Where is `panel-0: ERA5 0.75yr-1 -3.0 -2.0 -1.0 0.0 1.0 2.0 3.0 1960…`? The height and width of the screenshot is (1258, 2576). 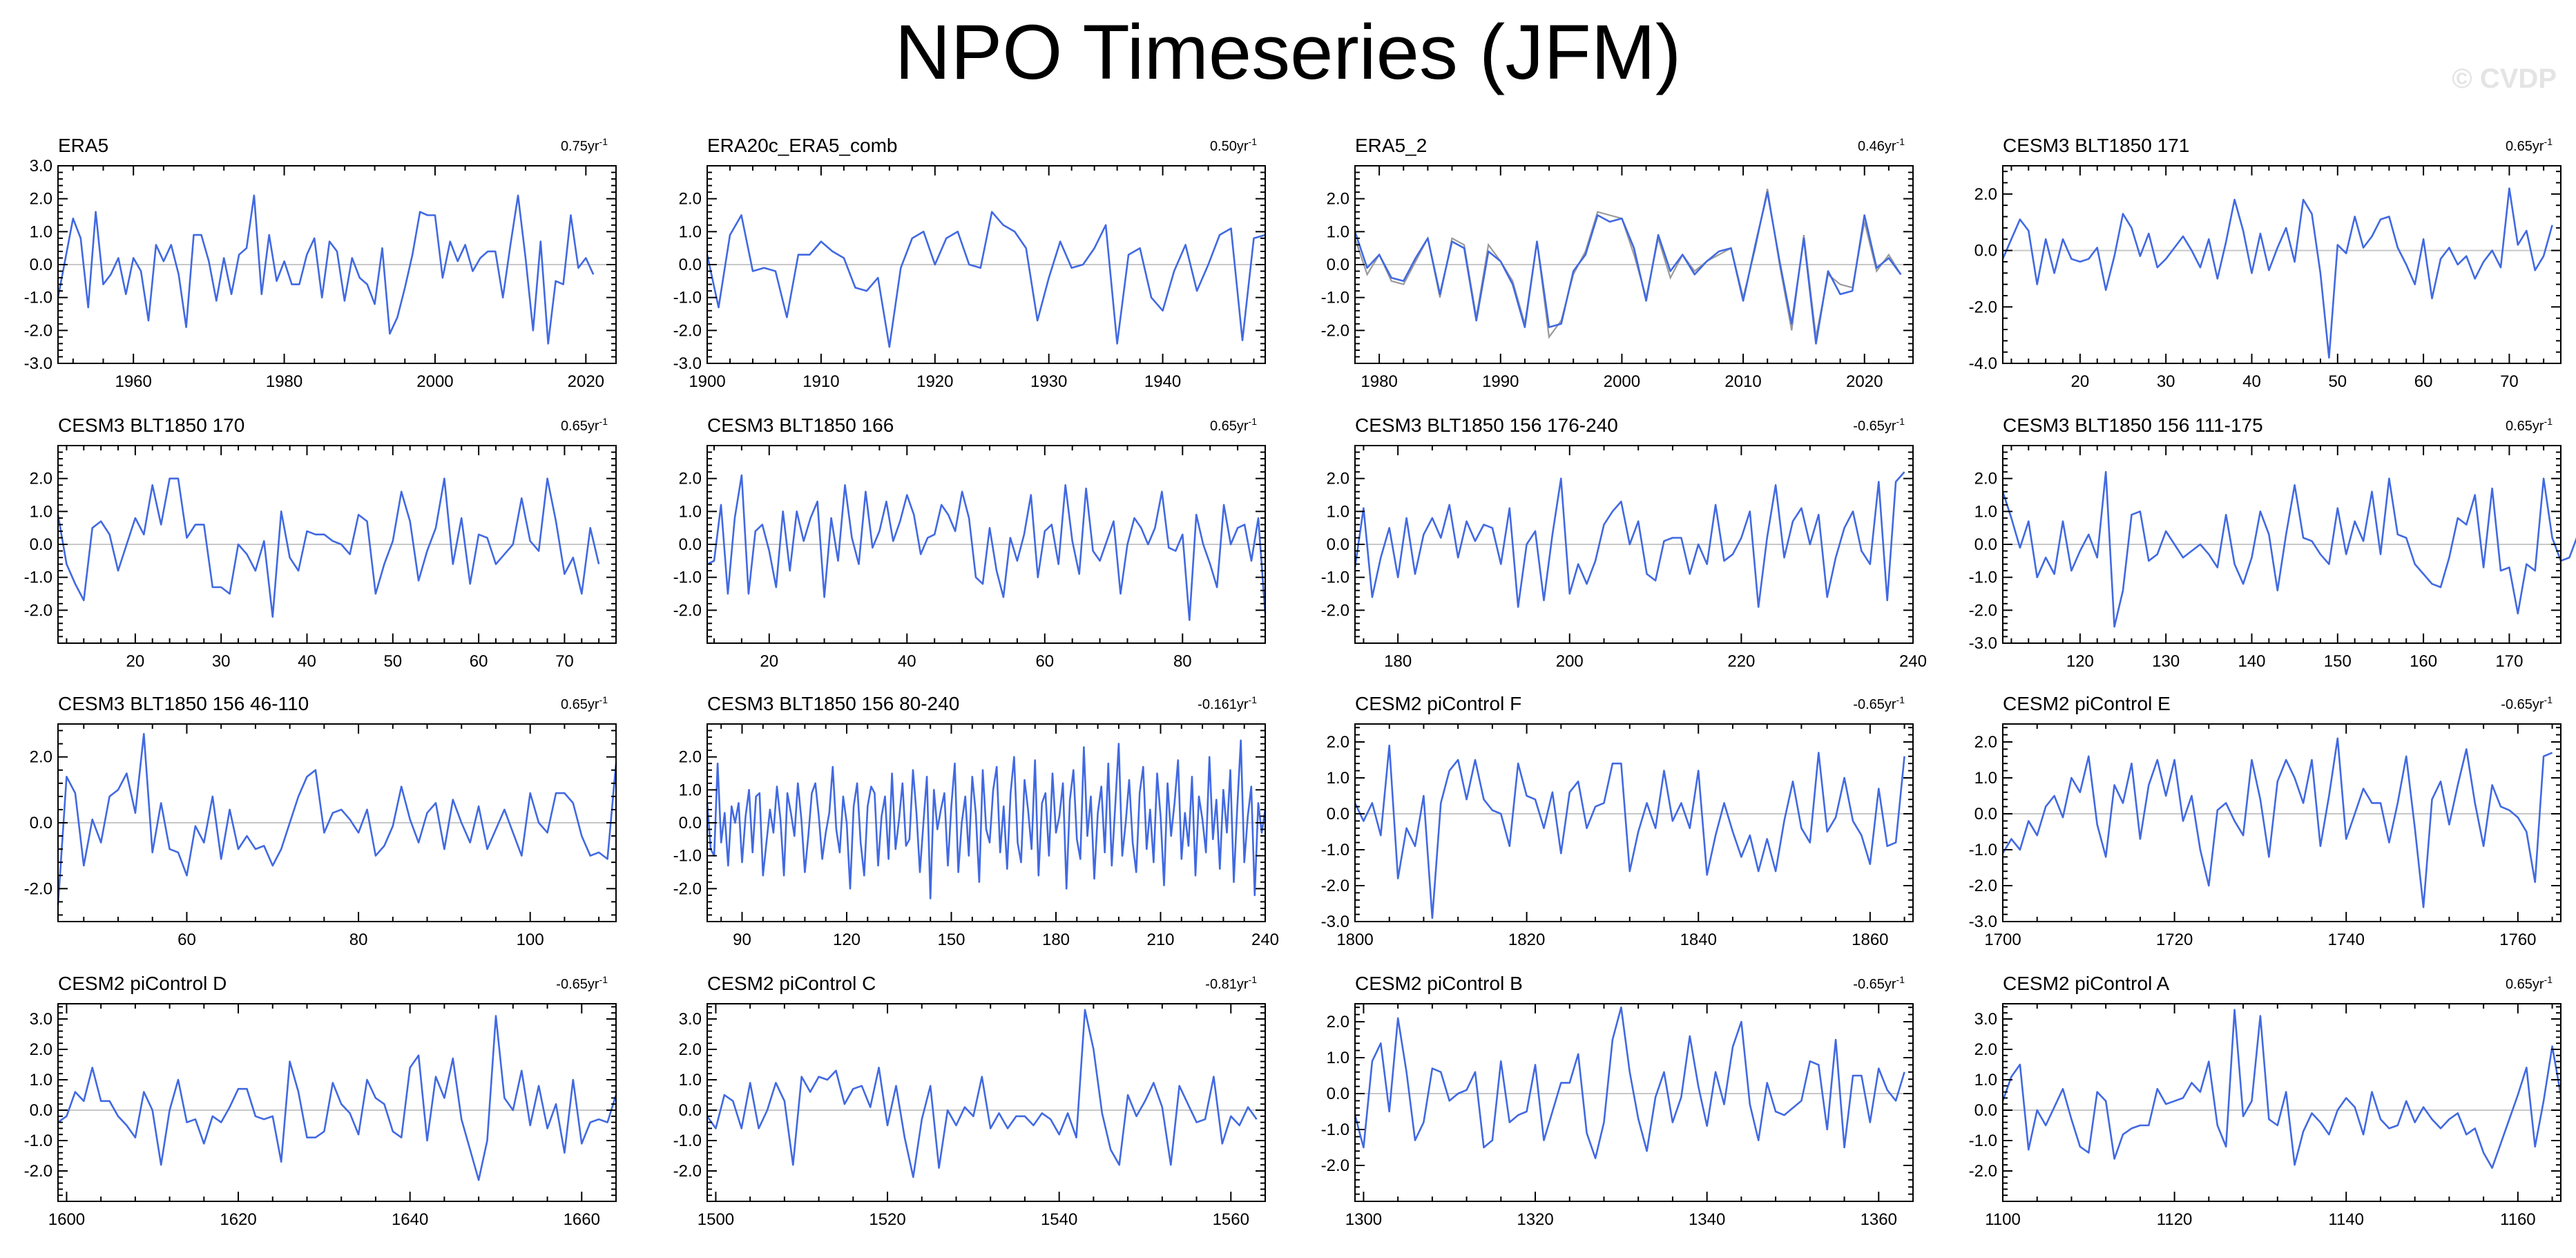 panel-0: ERA5 0.75yr-1 -3.0 -2.0 -1.0 0.0 1.0 2.0 3.0 1960… is located at coordinates (320, 263).